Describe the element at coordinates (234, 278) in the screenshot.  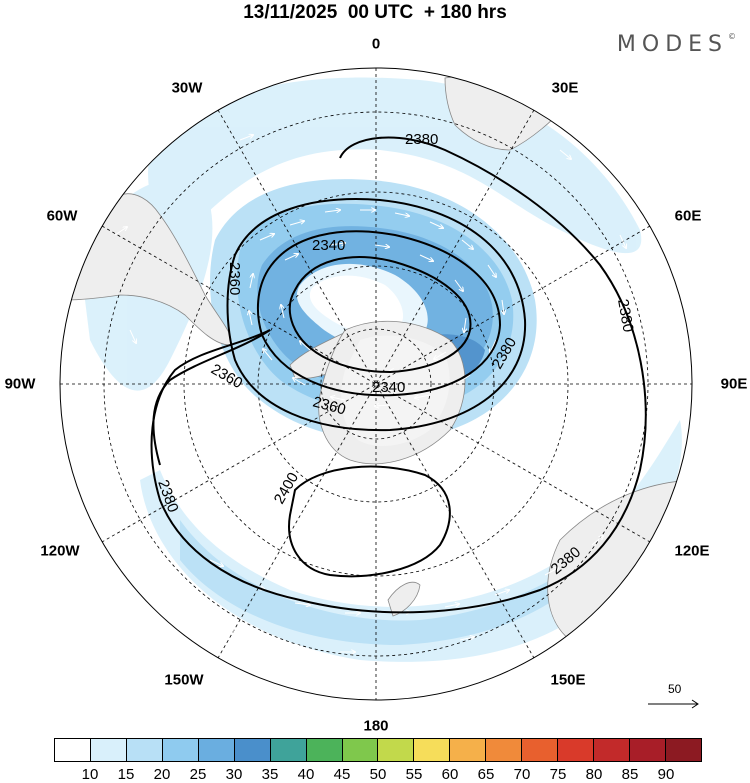
I see `contour-label: 2360` at that location.